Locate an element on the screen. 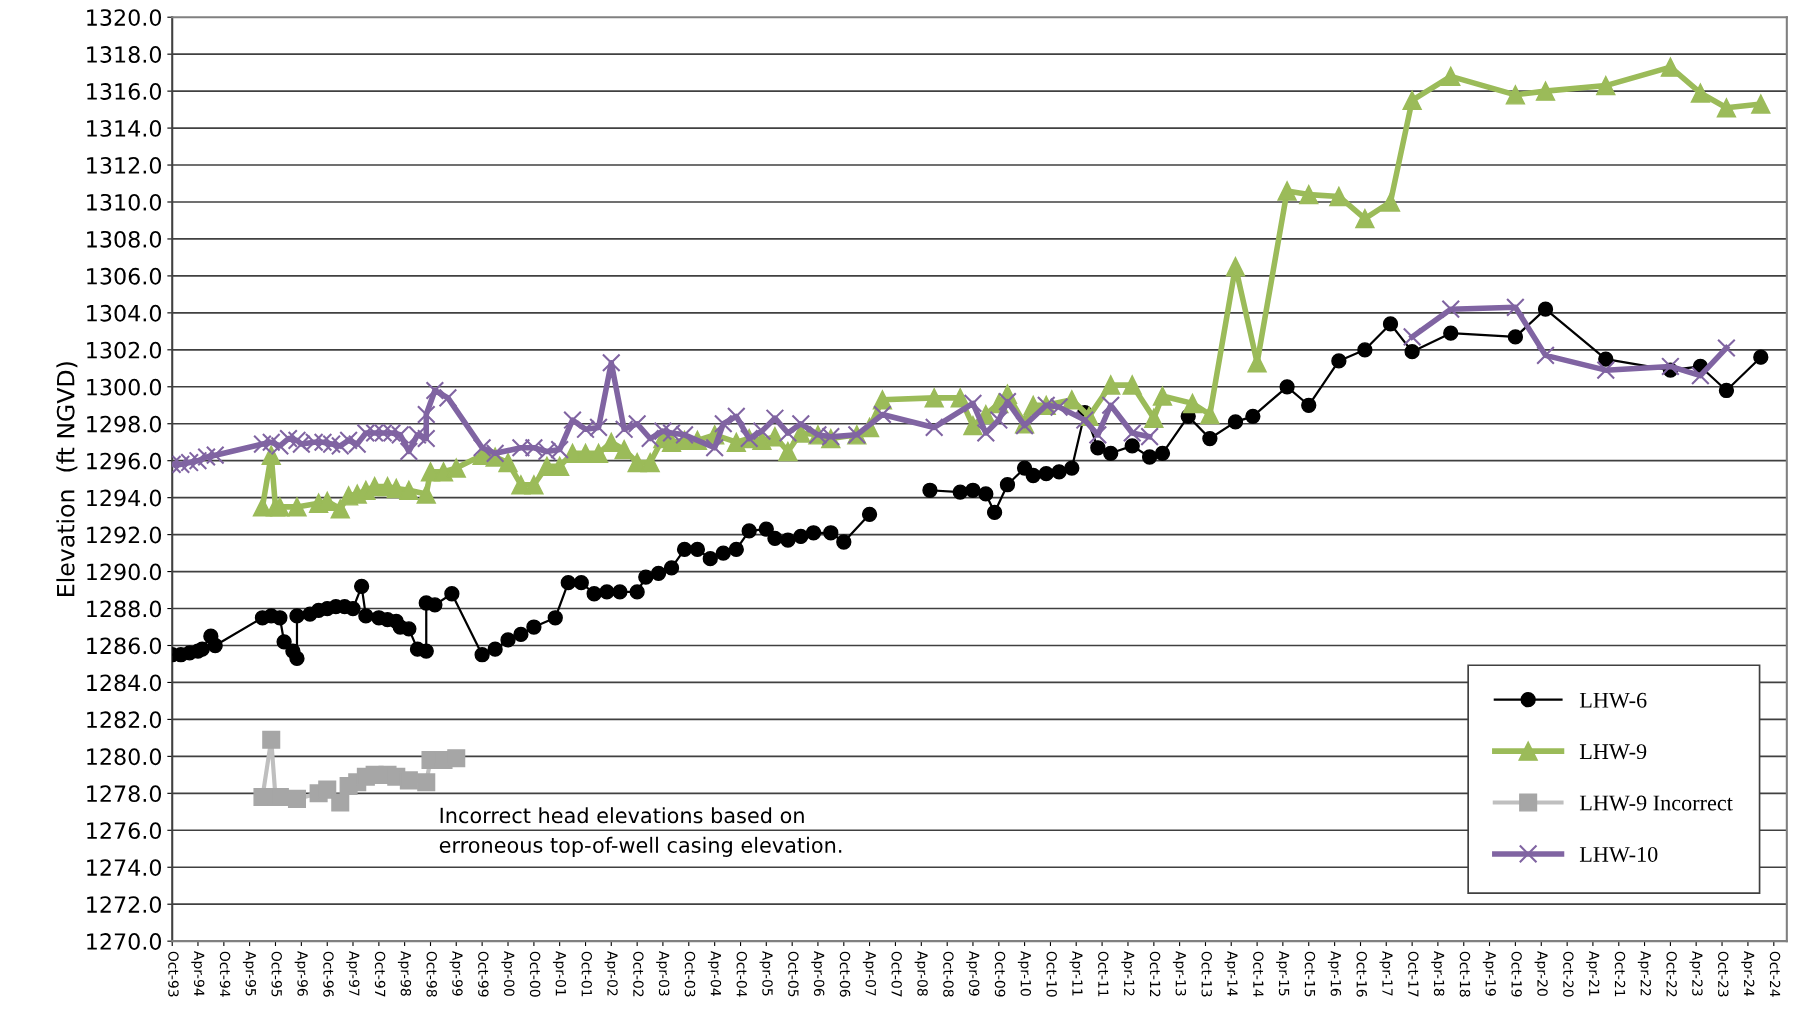 Image resolution: width=1794 pixels, height=1012 pixels. y-tick-label: 1282.0 is located at coordinates (124, 720).